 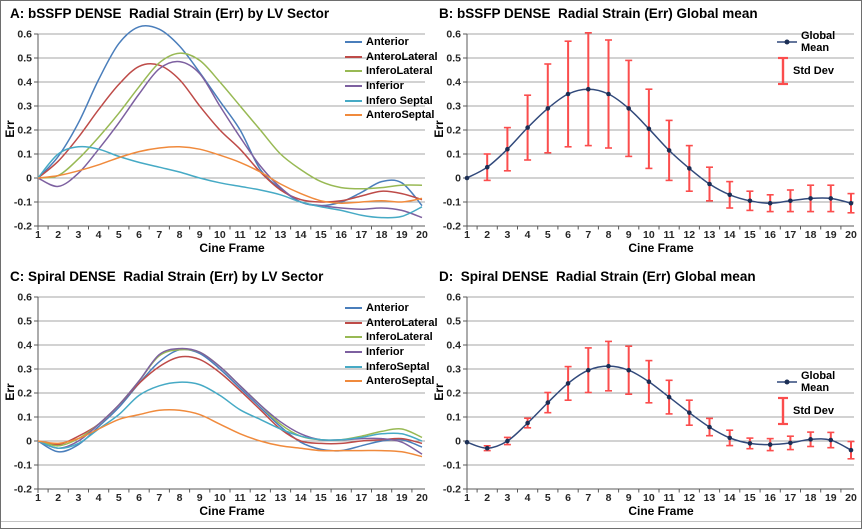 I want to click on legend-item: Inferior, so click(x=391, y=86).